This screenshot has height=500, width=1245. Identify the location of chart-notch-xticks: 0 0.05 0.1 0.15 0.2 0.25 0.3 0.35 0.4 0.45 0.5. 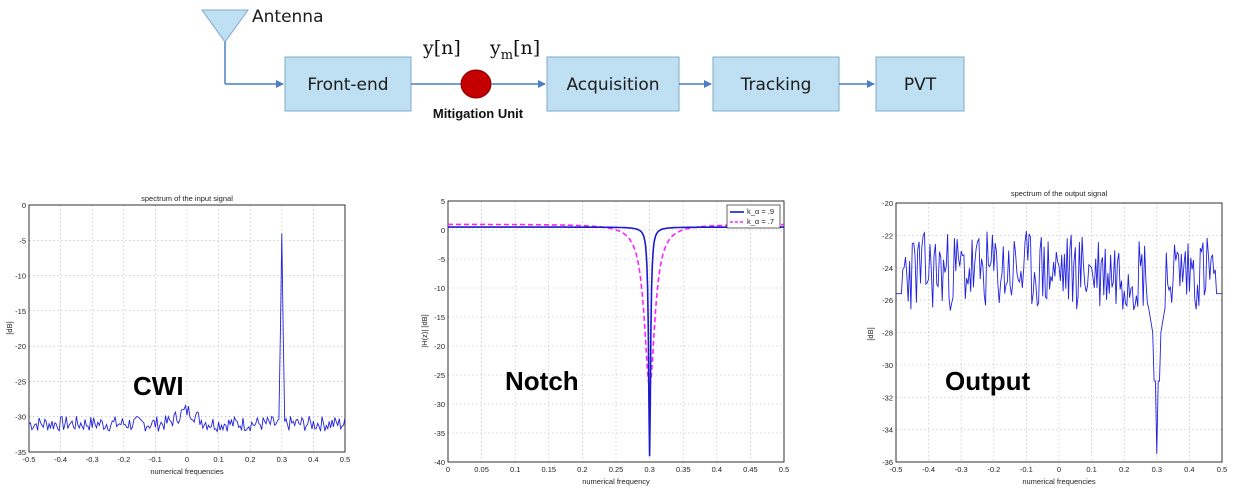
(617, 469).